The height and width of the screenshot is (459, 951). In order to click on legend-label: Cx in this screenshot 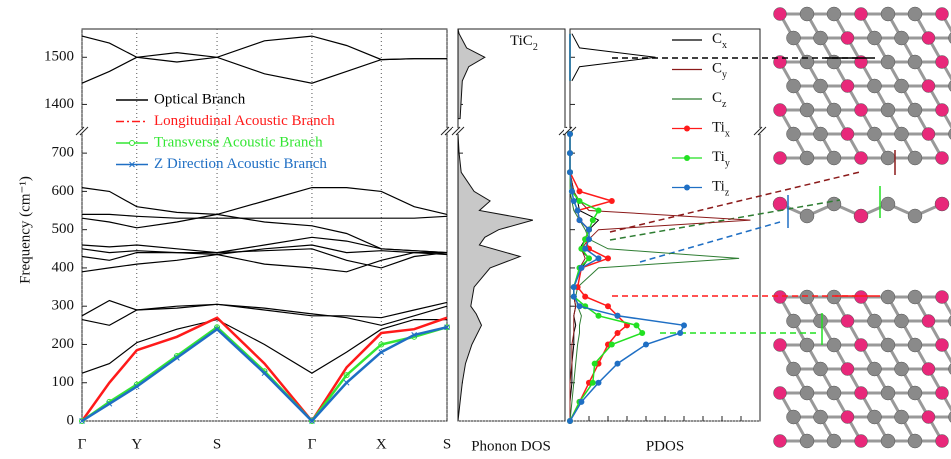, I will do `click(719, 40)`.